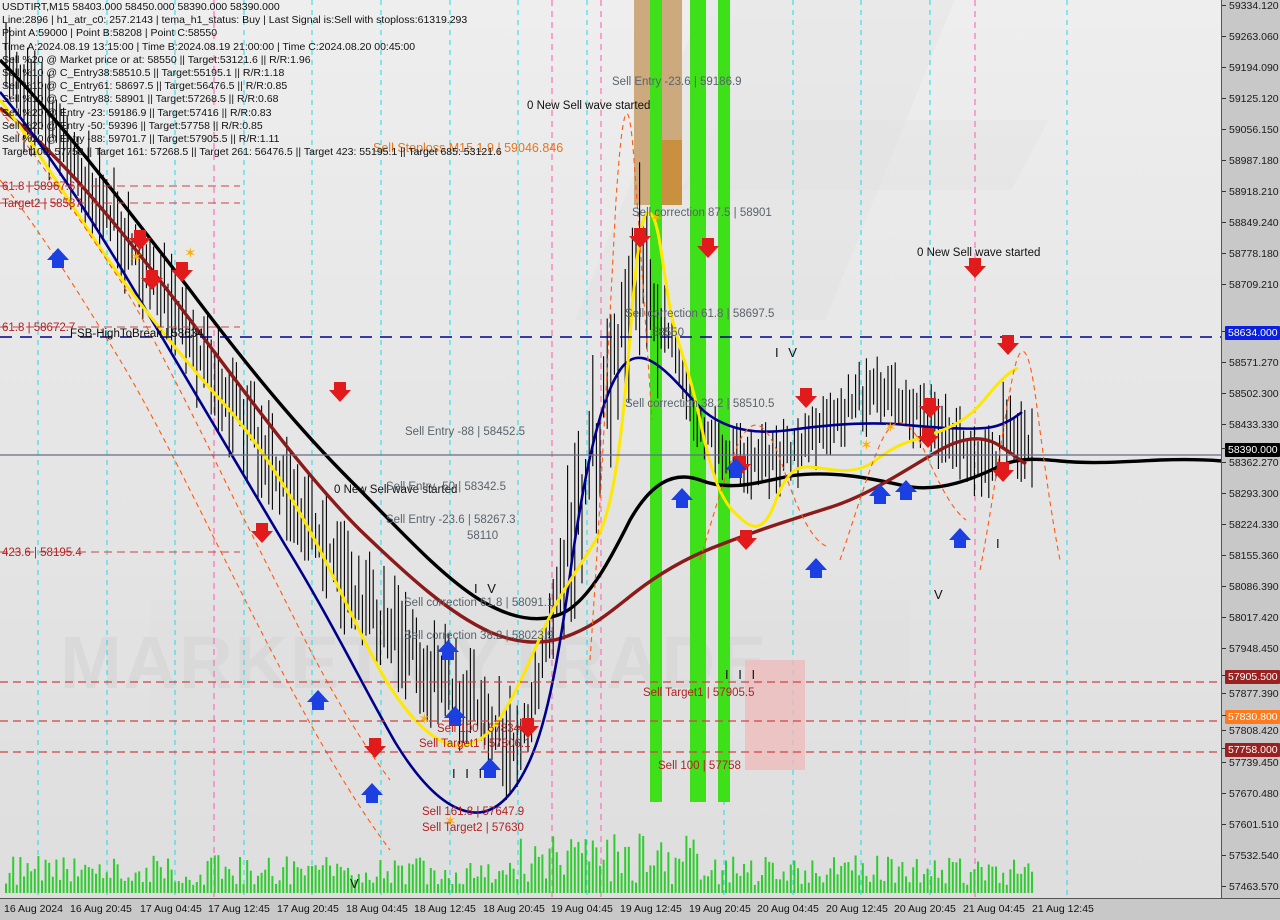 The image size is (1280, 920). I want to click on annotation-sell-target1-57806: Sell Target1 | 57806.1, so click(475, 744).